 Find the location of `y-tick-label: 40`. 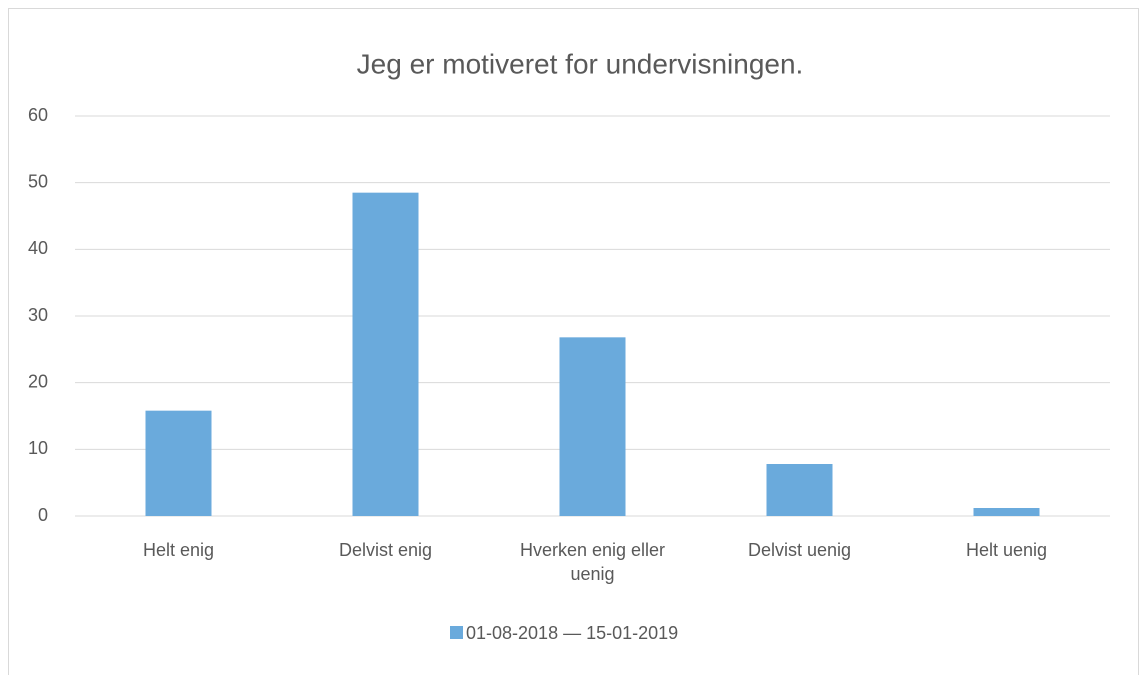

y-tick-label: 40 is located at coordinates (38, 248).